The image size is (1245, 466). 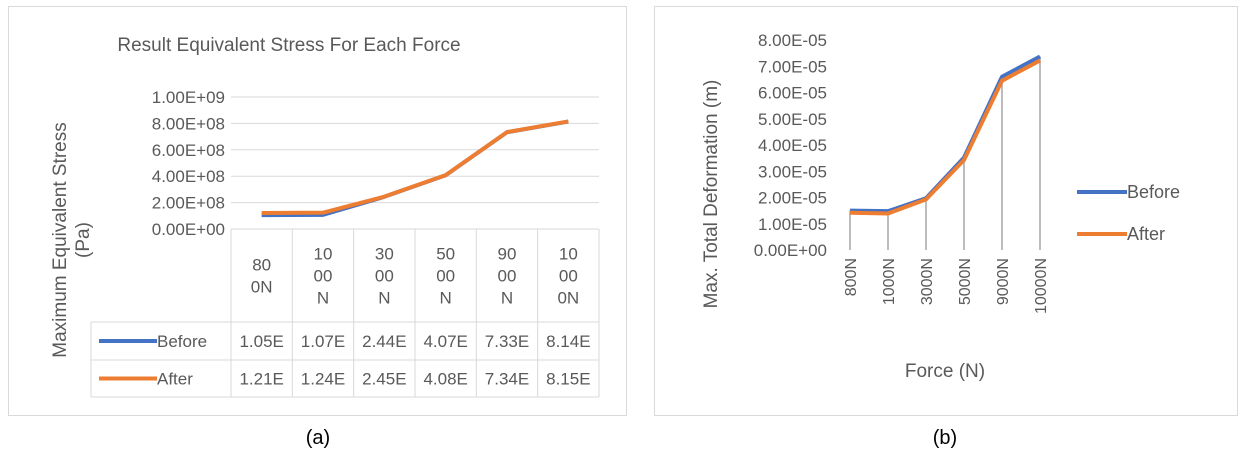 What do you see at coordinates (261, 341) in the screenshot?
I see `table-cell: 1.05E` at bounding box center [261, 341].